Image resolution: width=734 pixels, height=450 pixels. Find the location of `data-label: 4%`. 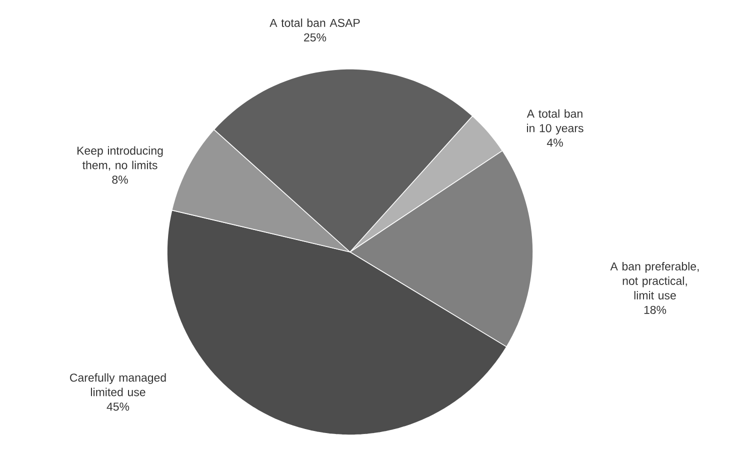

data-label: 4% is located at coordinates (554, 142).